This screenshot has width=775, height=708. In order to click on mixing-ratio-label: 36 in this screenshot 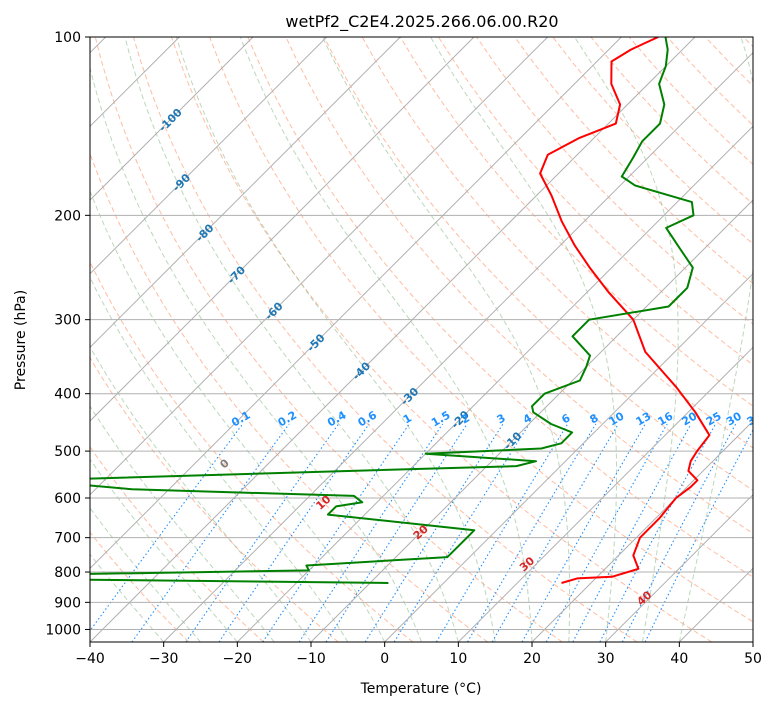, I will do `click(755, 418)`.